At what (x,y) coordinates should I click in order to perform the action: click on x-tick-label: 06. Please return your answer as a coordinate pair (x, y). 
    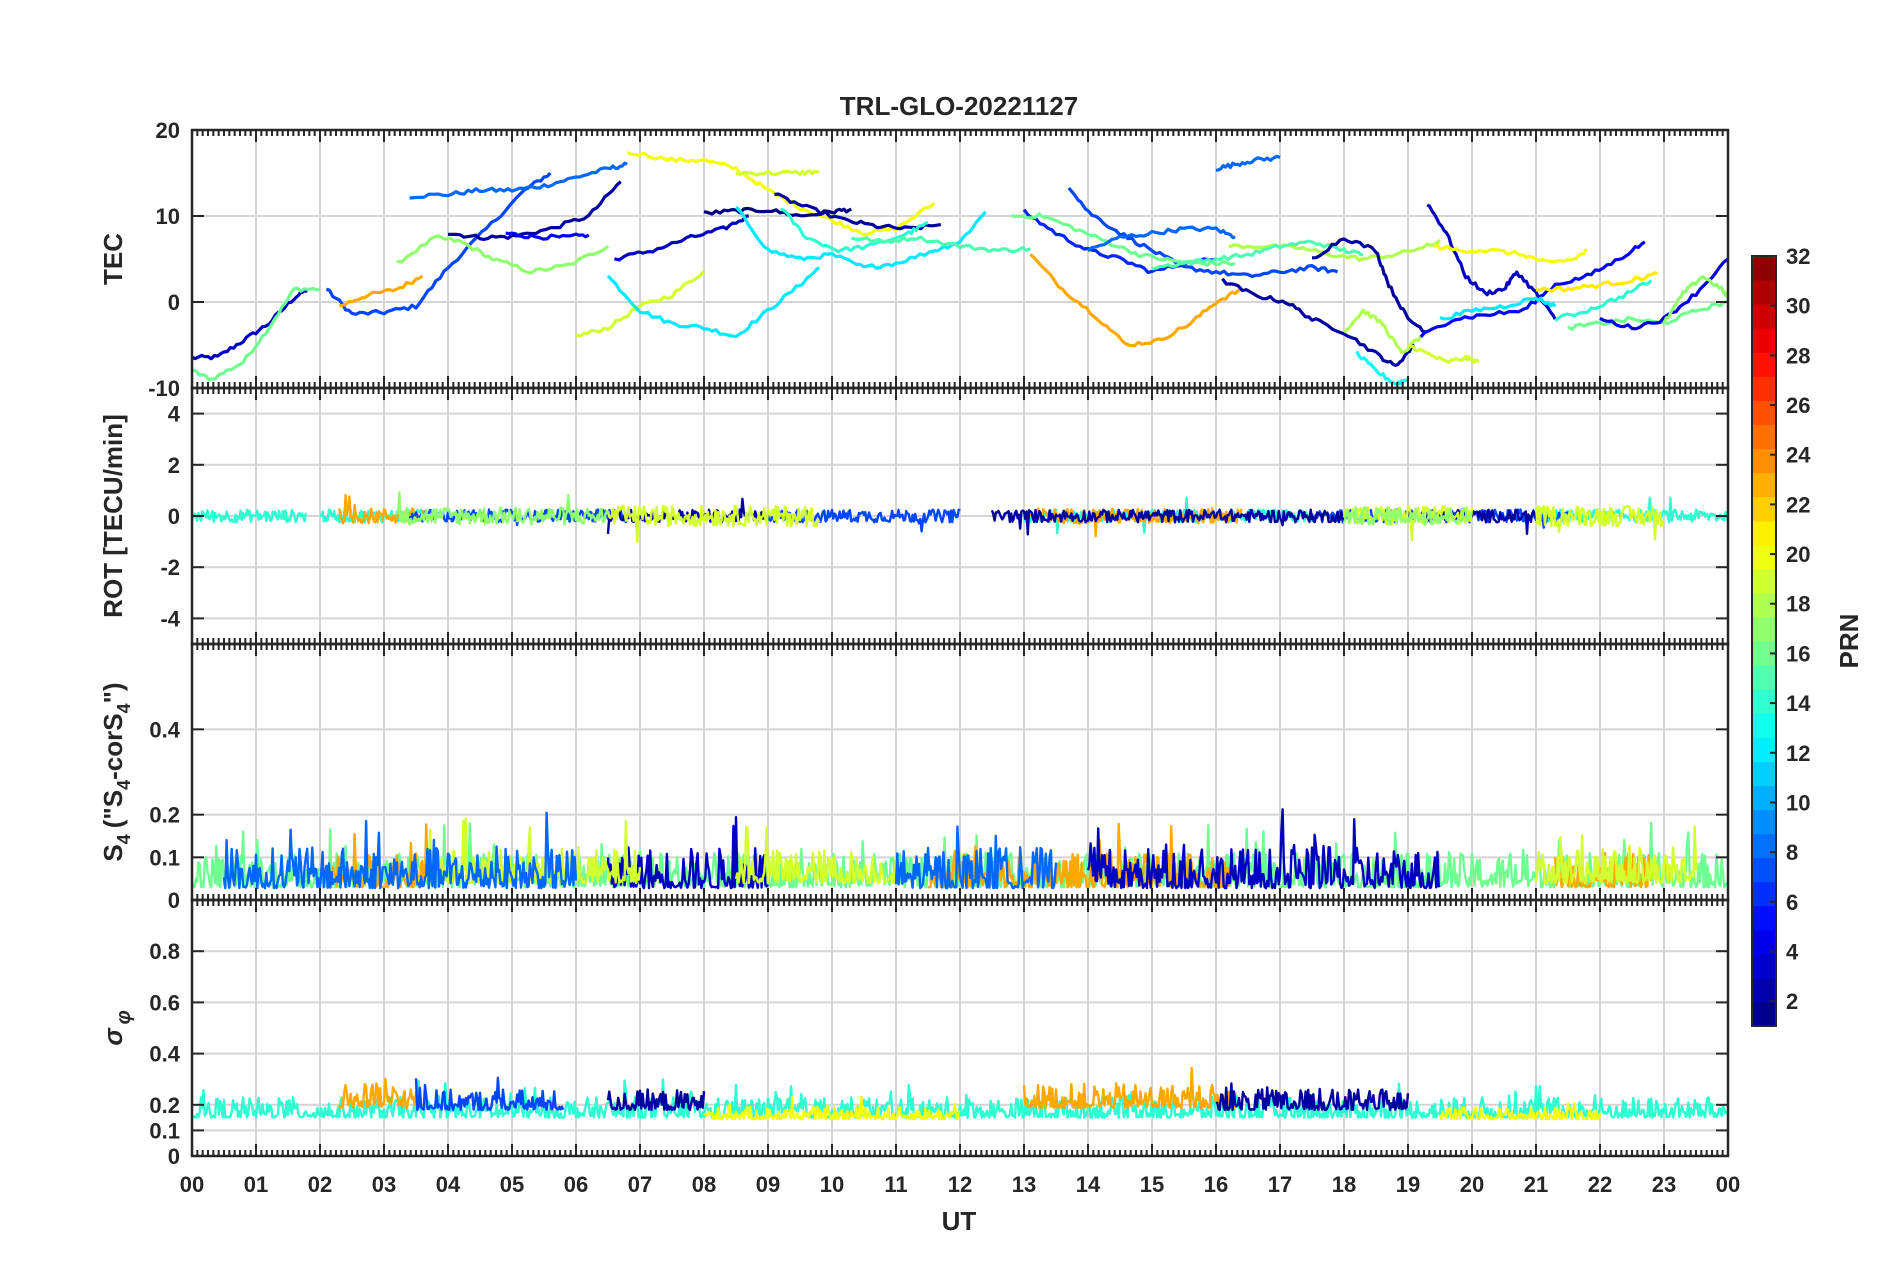
    Looking at the image, I should click on (576, 1184).